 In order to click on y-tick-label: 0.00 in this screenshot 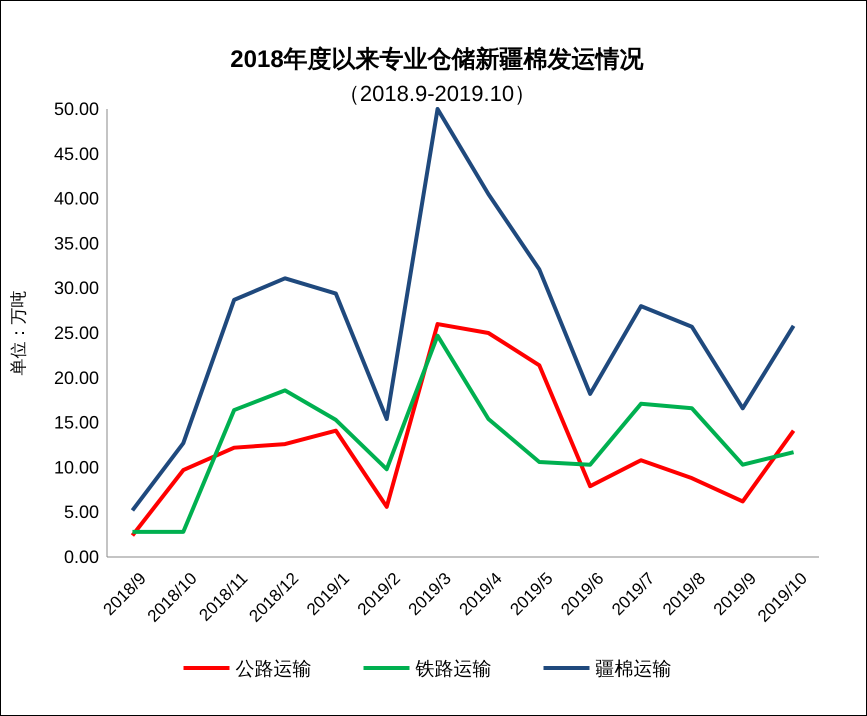, I will do `click(81, 557)`.